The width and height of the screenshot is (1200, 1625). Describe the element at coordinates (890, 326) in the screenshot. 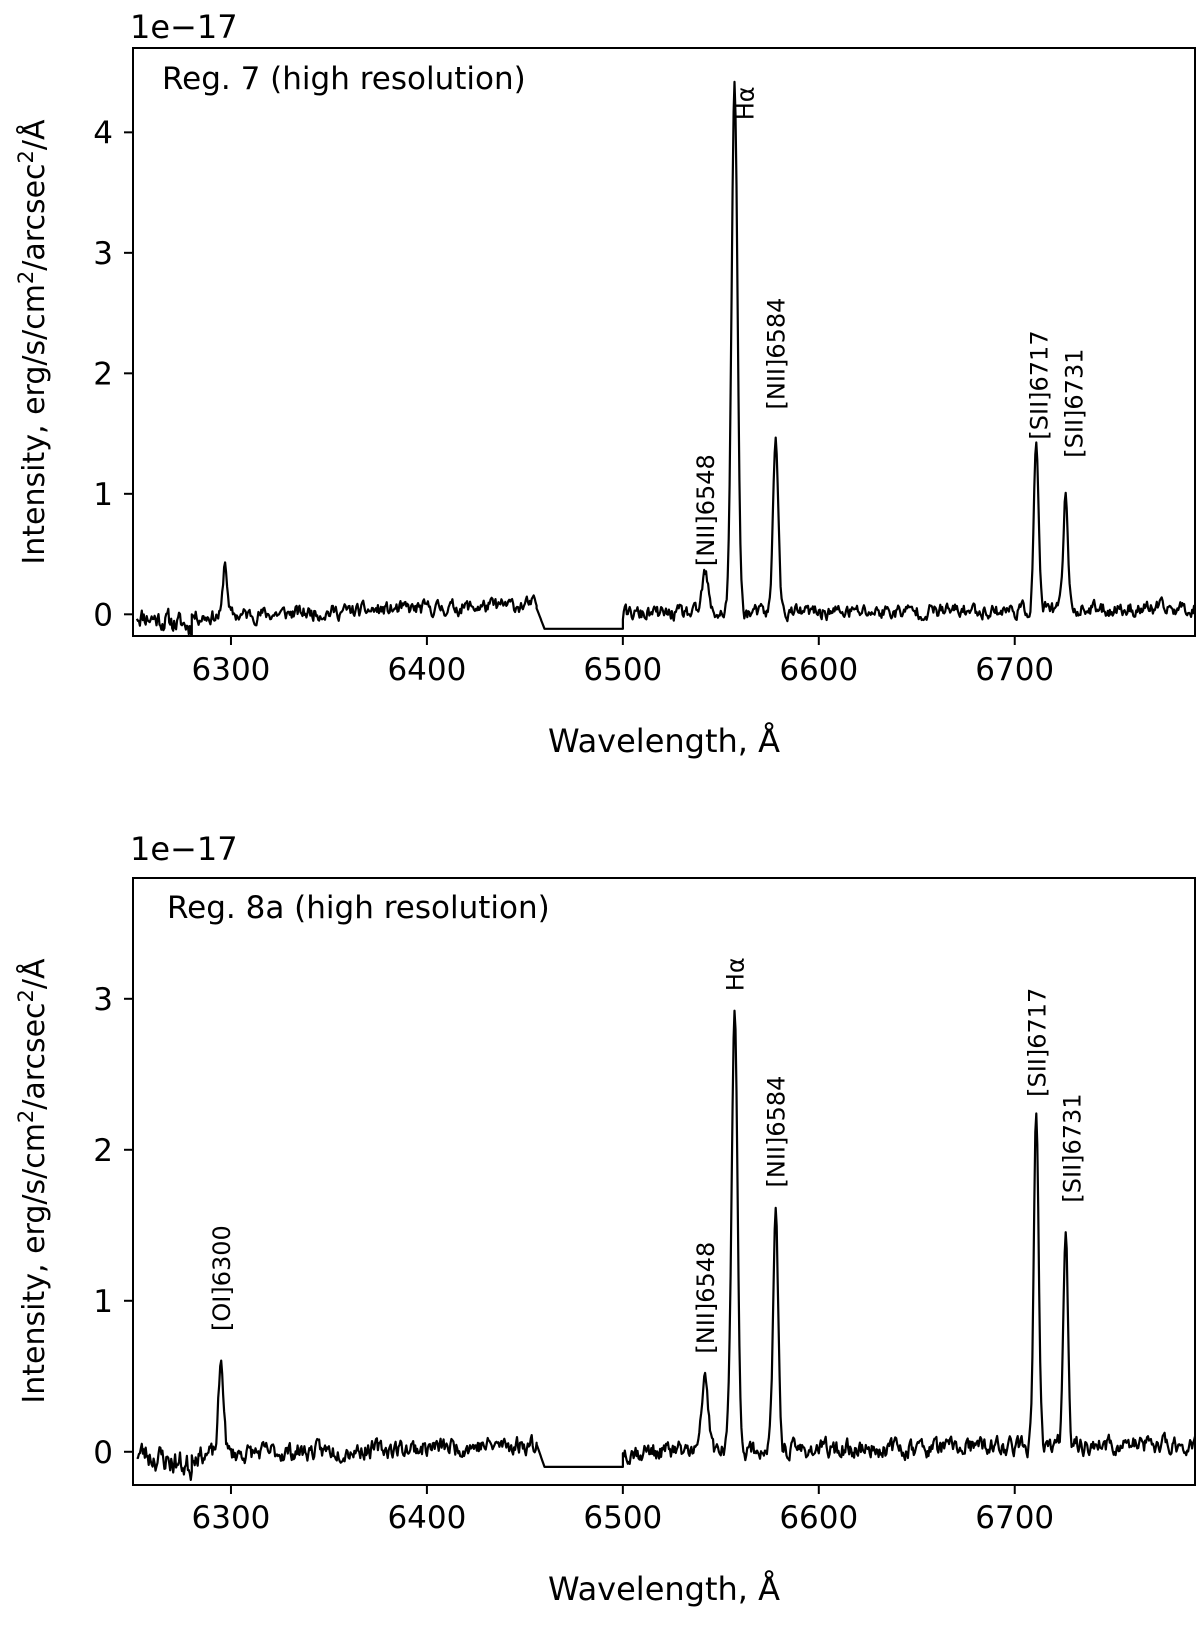

I see `line-labels-reg7: [NII]6548 Hα [NII]6584 [SII]6717 [SII]6731` at that location.